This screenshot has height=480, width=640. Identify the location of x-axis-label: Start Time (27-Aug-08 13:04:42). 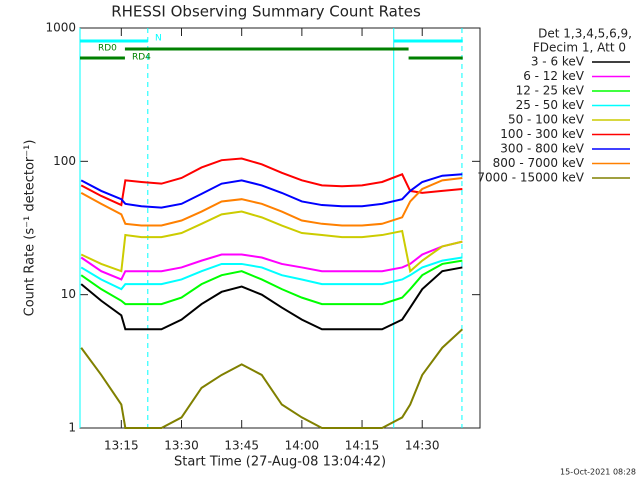
(280, 462).